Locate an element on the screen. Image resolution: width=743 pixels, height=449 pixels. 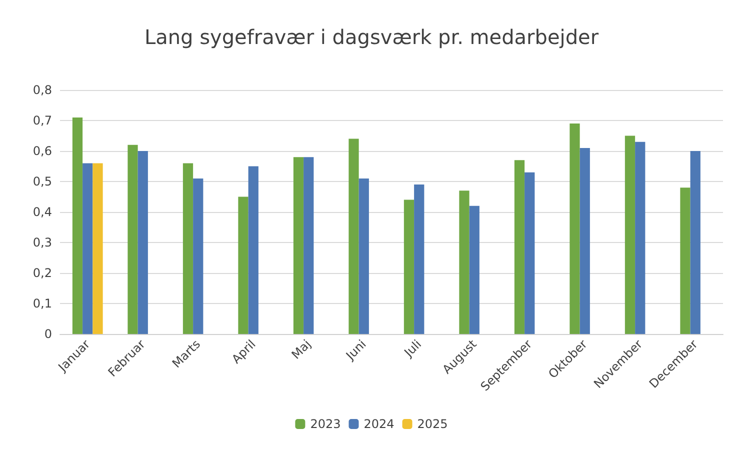
x-tick-label: Maj is located at coordinates (301, 349).